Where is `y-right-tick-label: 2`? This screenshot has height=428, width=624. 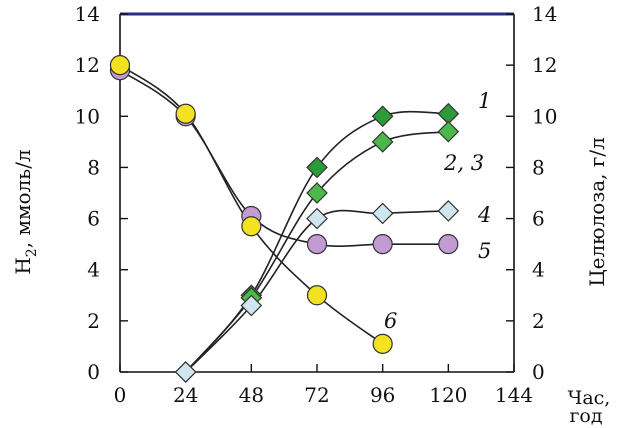
y-right-tick-label: 2 is located at coordinates (538, 321).